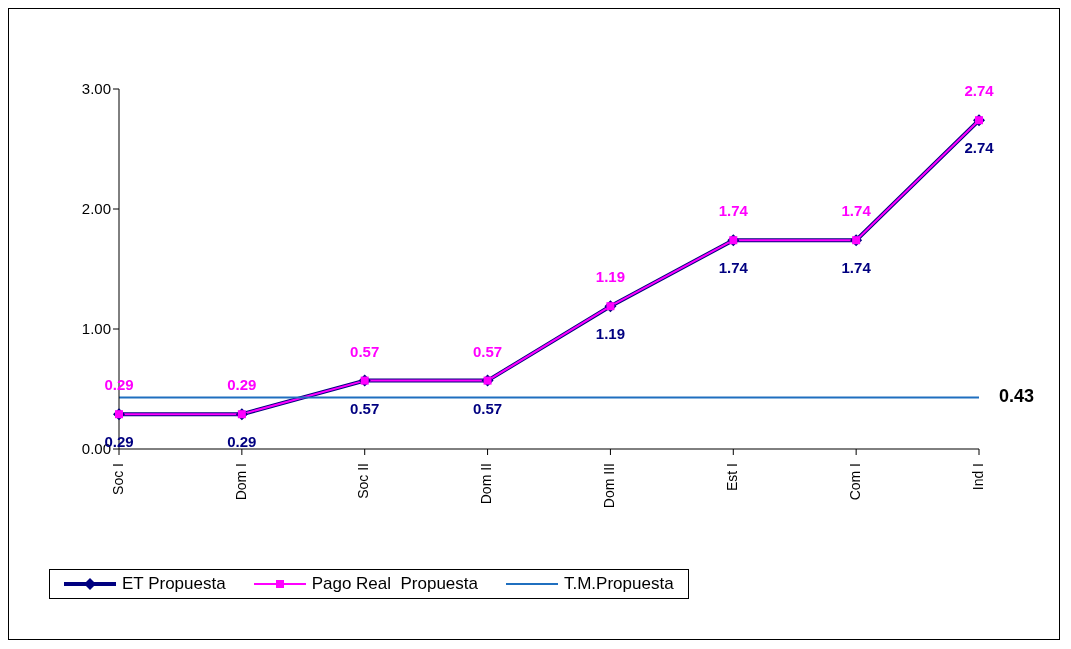  I want to click on x-tick-label: Dom II, so click(486, 484).